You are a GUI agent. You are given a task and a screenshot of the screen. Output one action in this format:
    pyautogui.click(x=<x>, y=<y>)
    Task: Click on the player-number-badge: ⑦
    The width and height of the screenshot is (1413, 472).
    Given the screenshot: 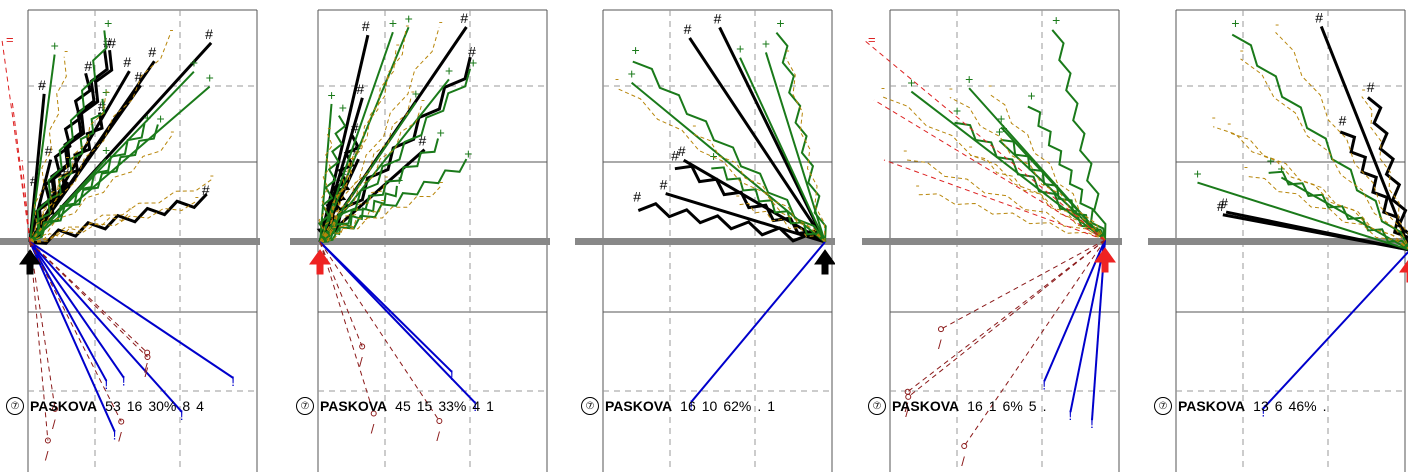 What is the action you would take?
    pyautogui.click(x=15, y=406)
    